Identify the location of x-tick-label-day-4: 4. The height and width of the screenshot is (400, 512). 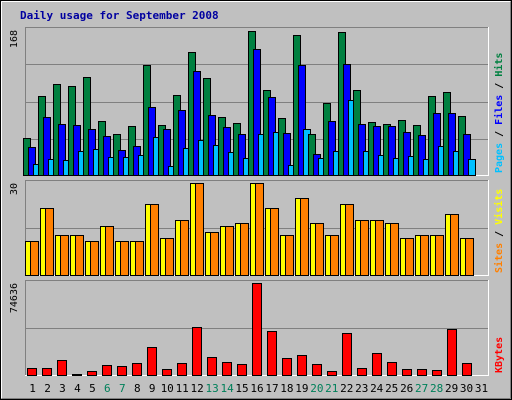
(77, 388).